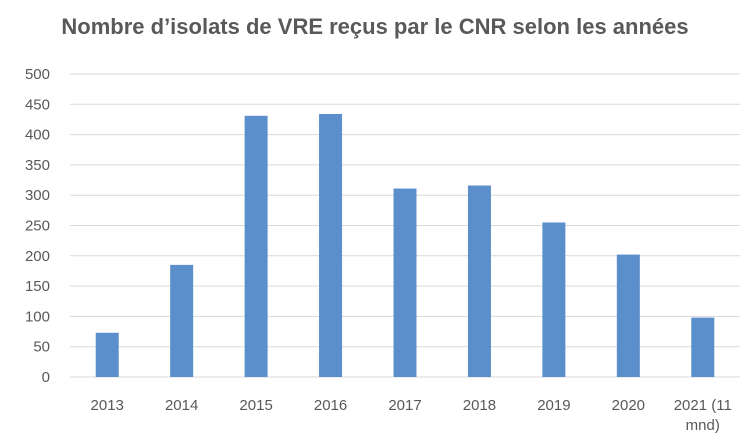 The height and width of the screenshot is (447, 750). I want to click on x-tick-label: 2018, so click(479, 405).